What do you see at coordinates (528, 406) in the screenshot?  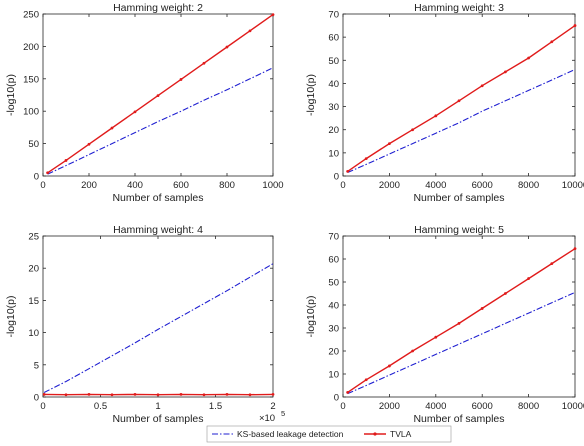 I see `x-tick-label: 8000` at bounding box center [528, 406].